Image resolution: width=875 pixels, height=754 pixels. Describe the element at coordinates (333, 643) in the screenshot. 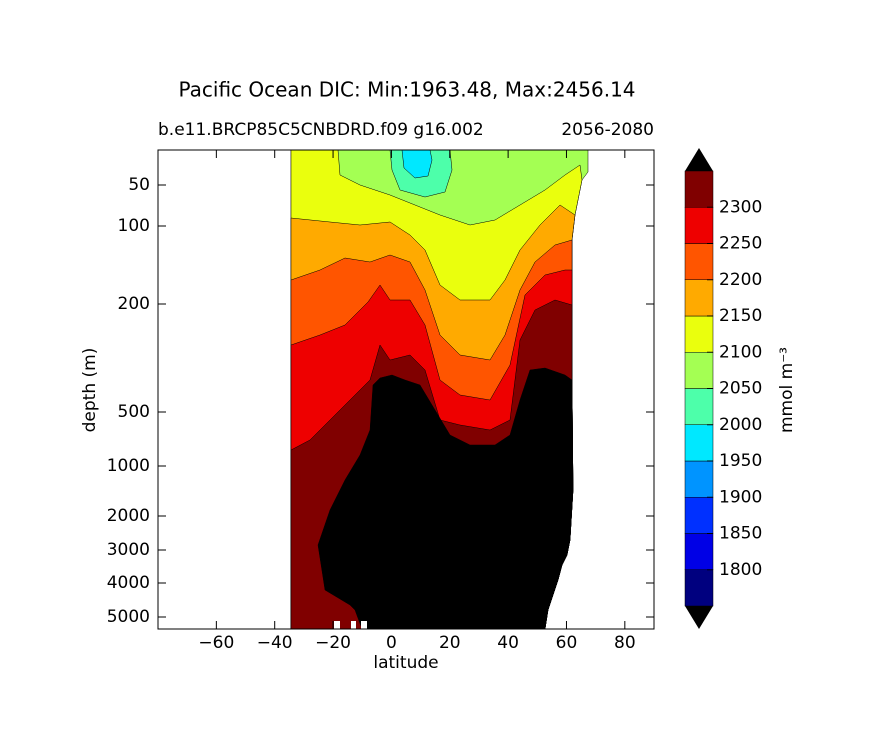

I see `x-tick-label: −20` at that location.